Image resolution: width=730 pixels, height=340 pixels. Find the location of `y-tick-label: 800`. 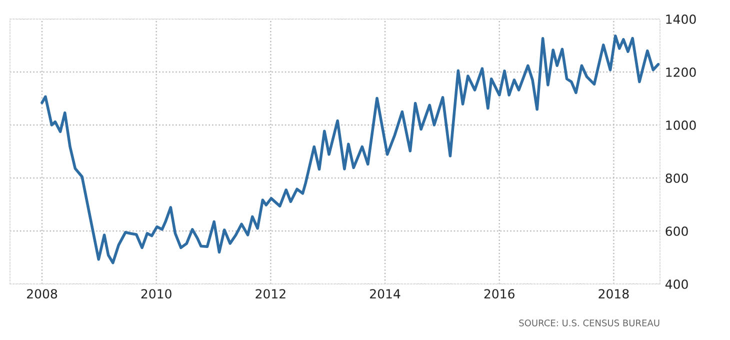

y-tick-label: 800 is located at coordinates (677, 178).